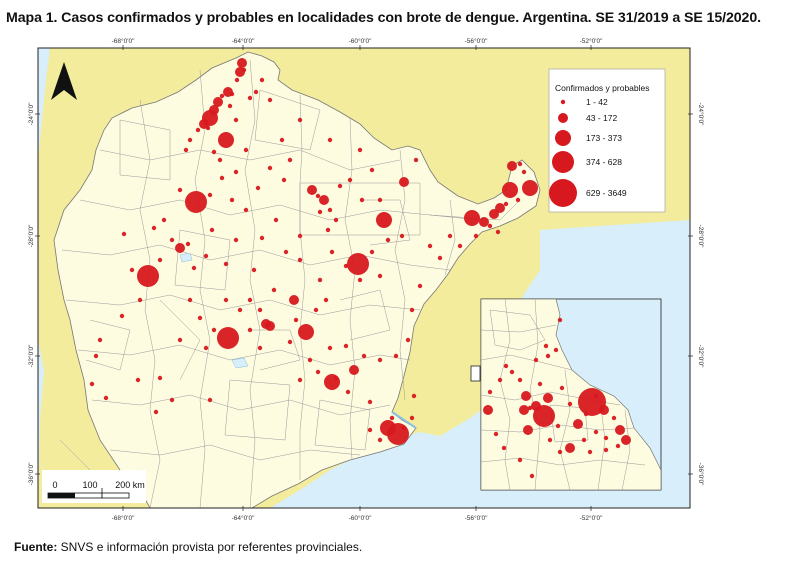  I want to click on inset-locator, so click(475, 373).